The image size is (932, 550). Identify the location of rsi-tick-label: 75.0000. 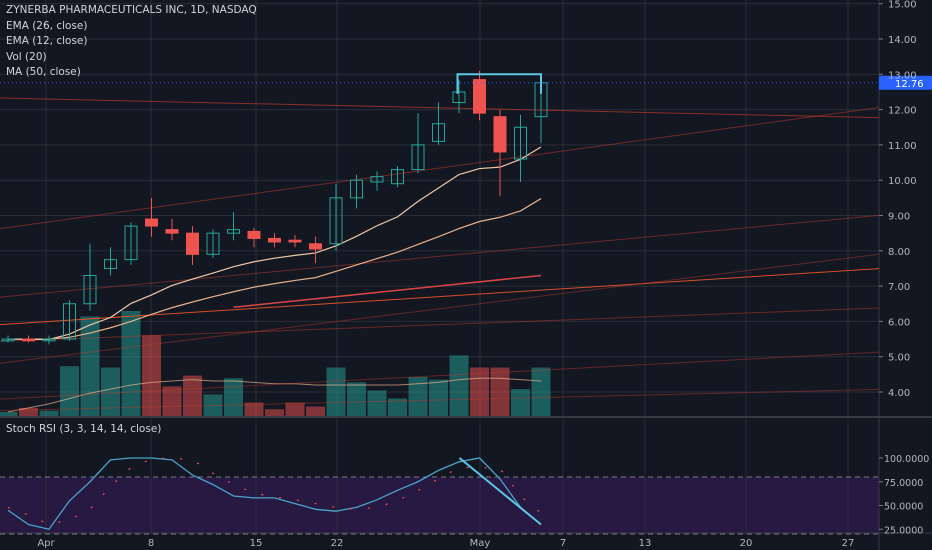
(903, 483).